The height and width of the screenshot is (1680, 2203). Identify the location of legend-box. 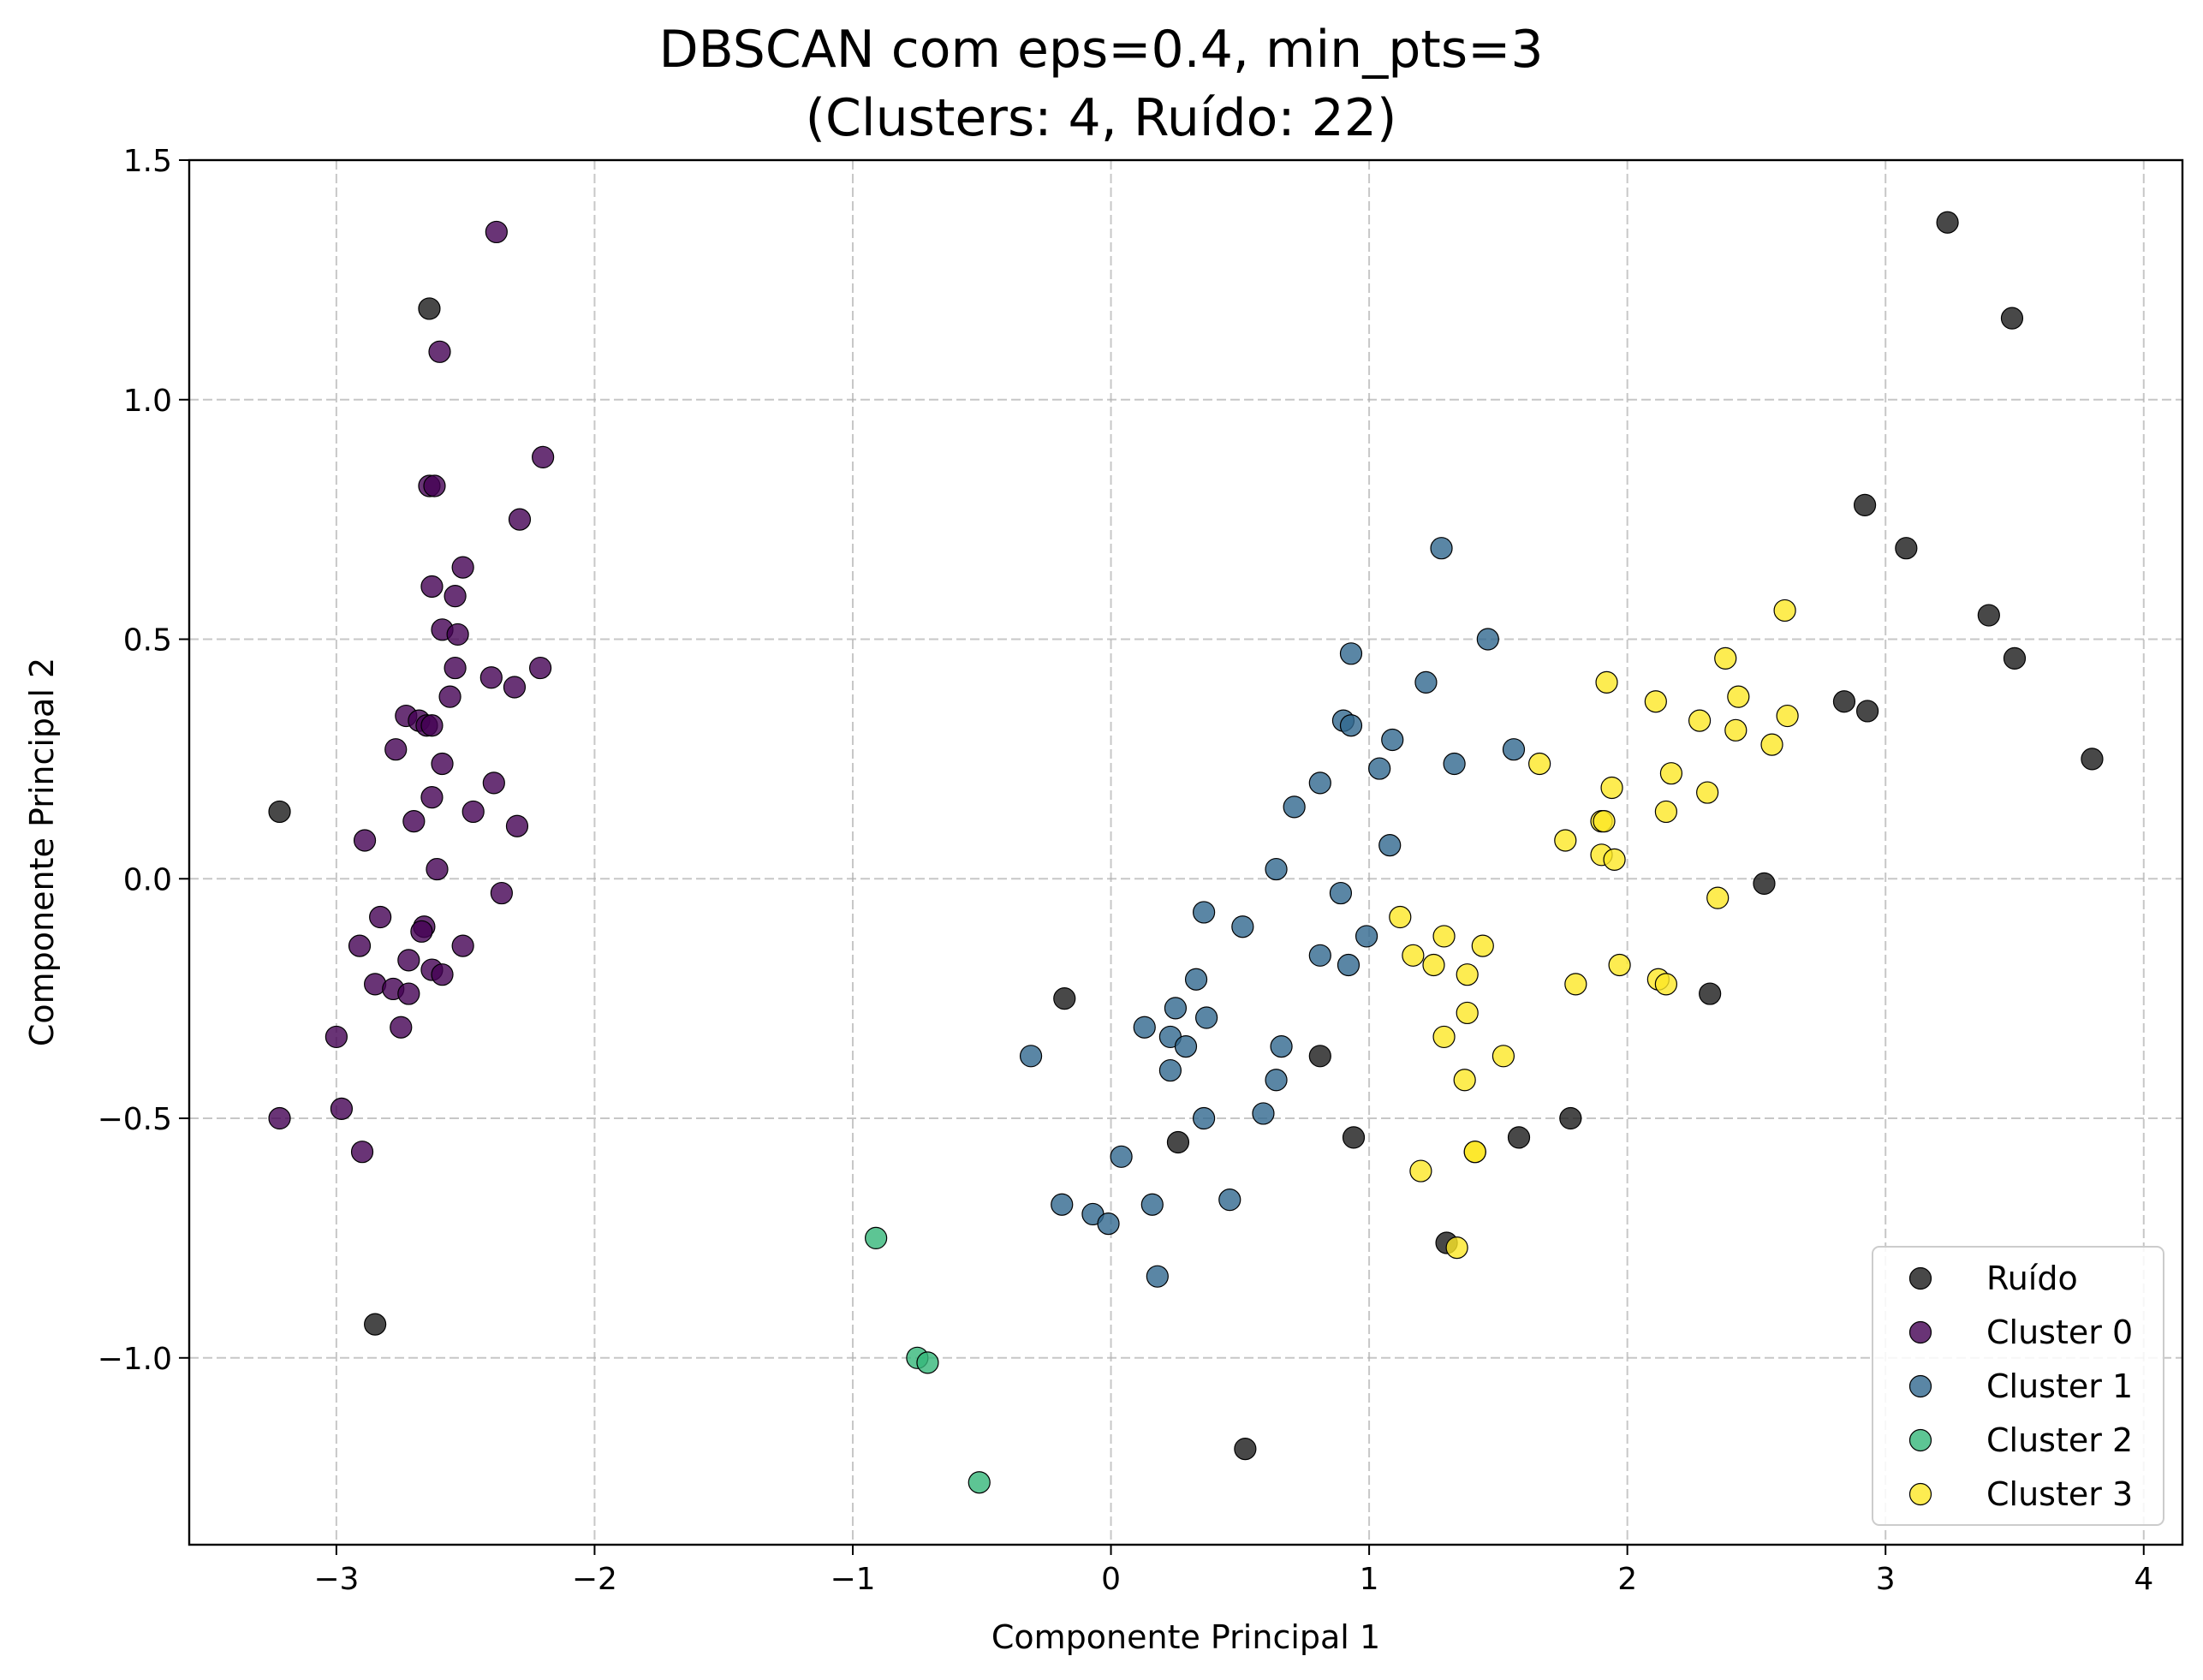
(2018, 1386).